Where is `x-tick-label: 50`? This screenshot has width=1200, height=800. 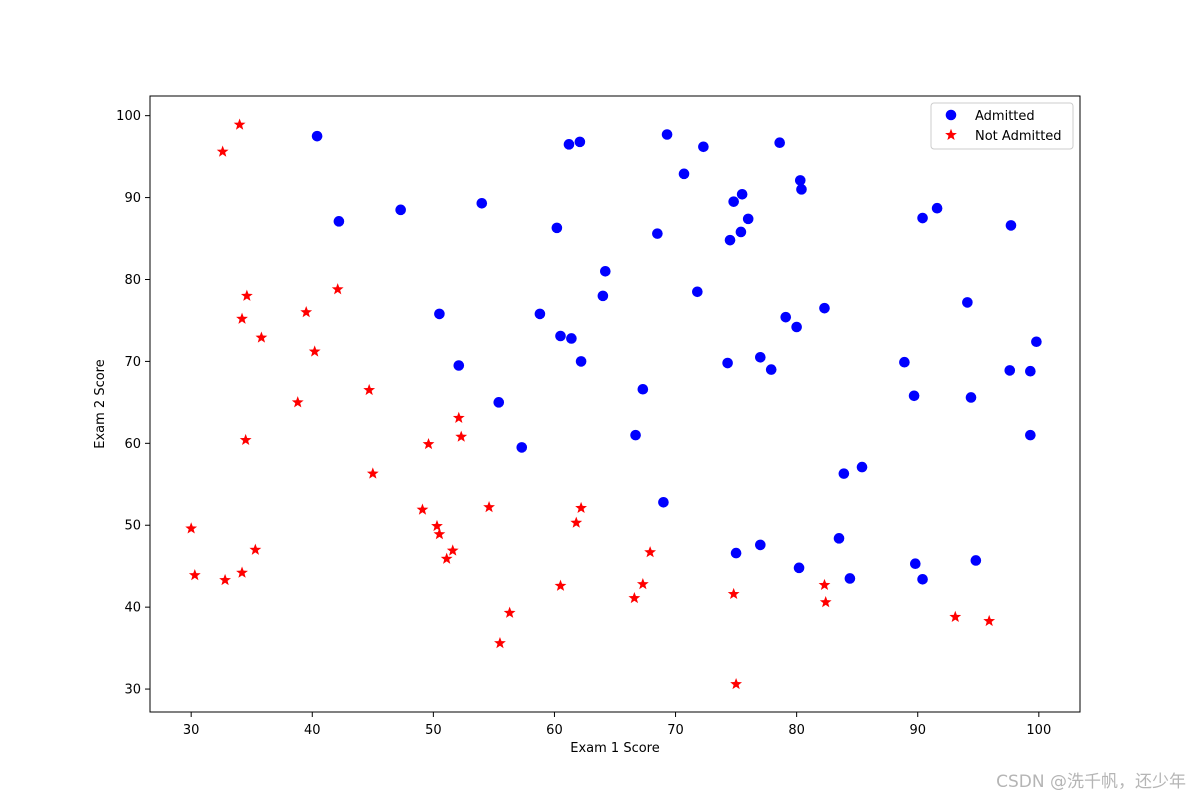
x-tick-label: 50 is located at coordinates (433, 730).